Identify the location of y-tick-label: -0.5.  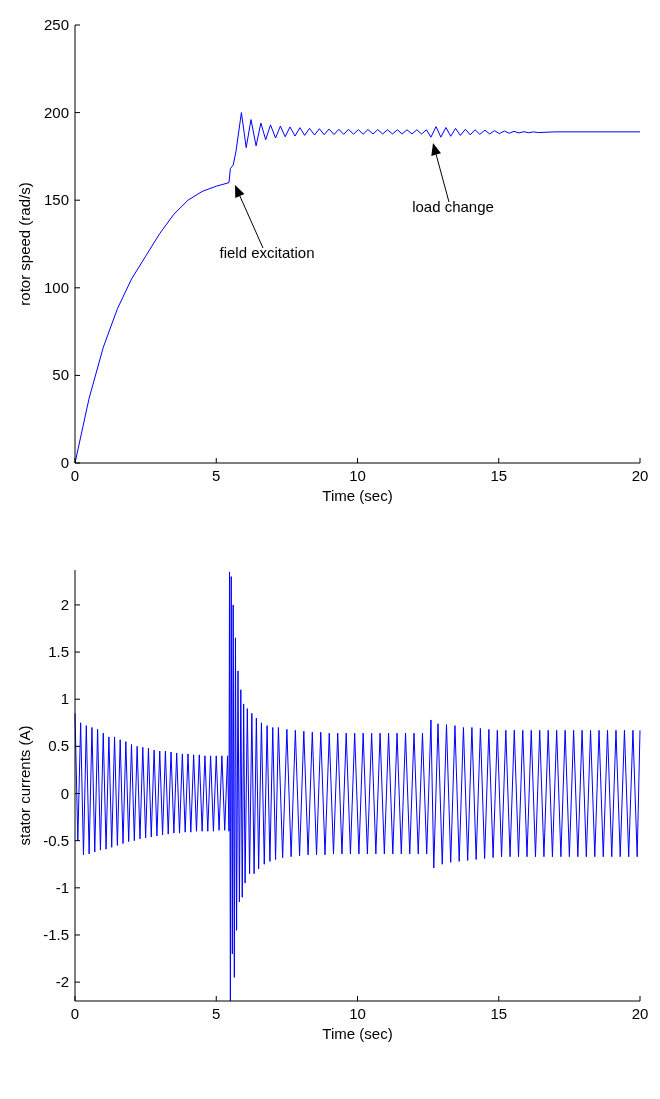
(56, 840).